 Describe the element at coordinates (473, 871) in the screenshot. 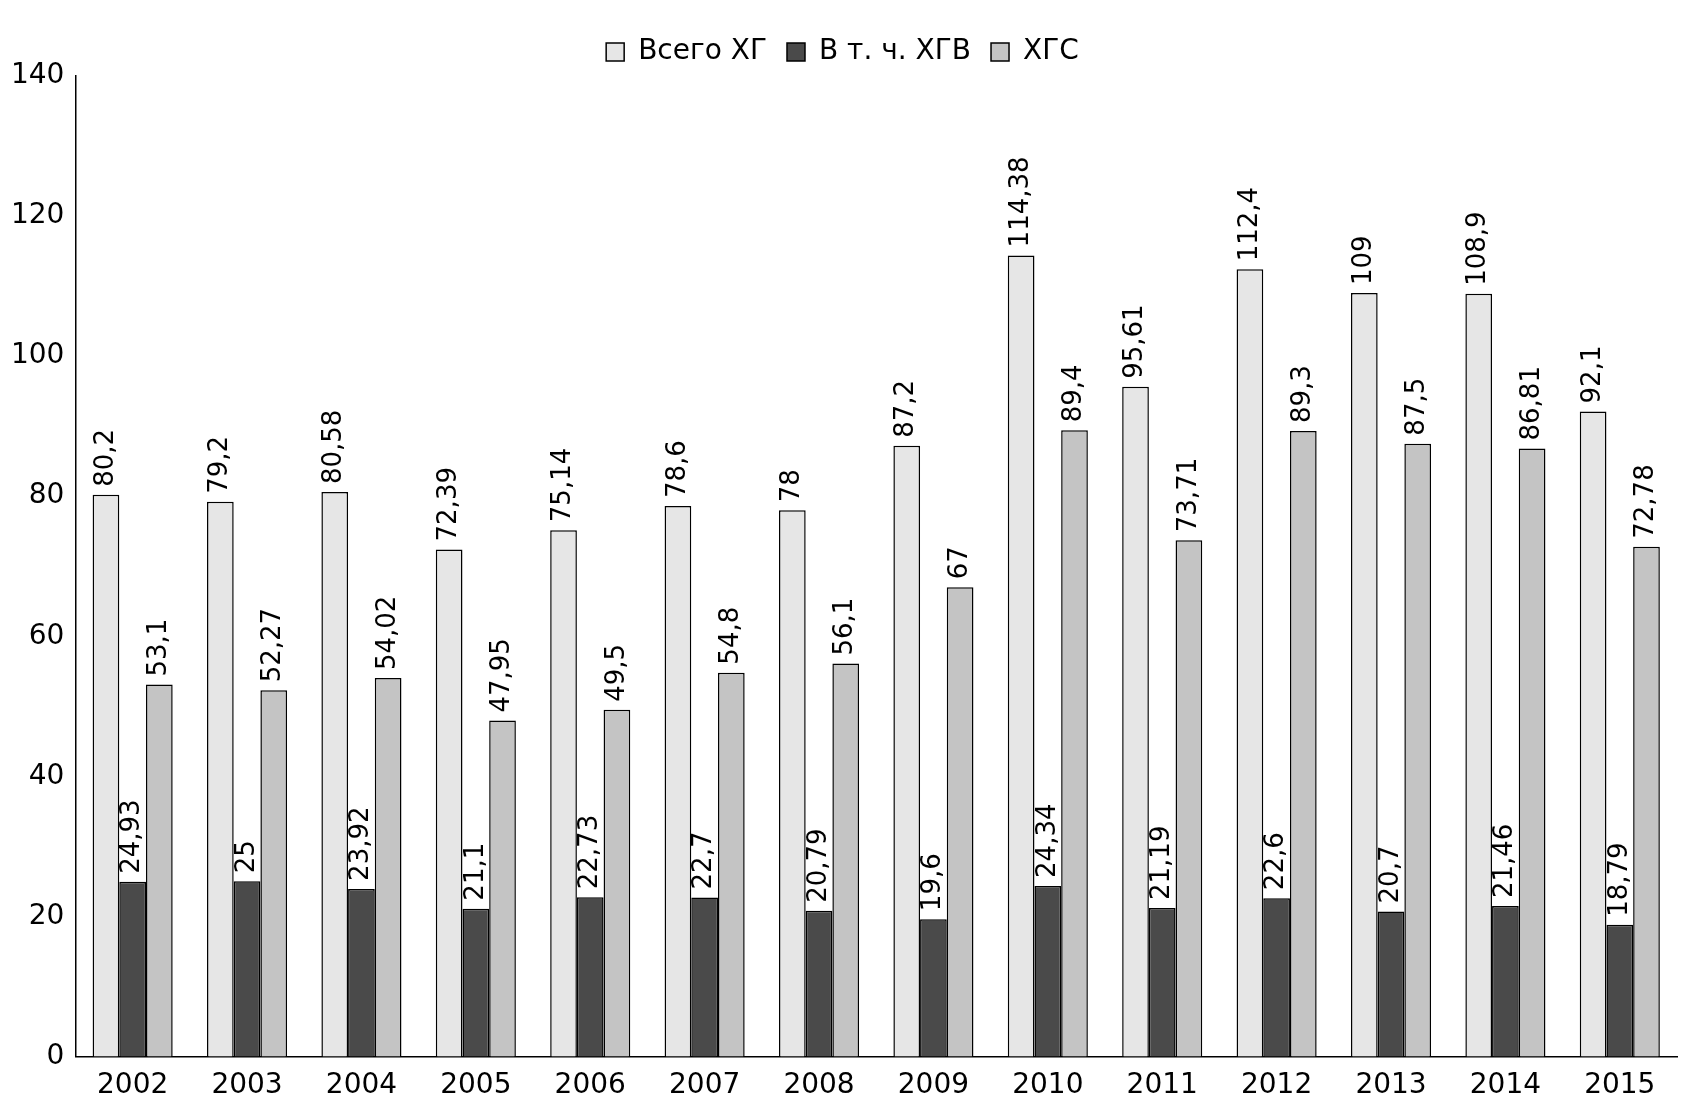

I see `data-label: 21,1` at that location.